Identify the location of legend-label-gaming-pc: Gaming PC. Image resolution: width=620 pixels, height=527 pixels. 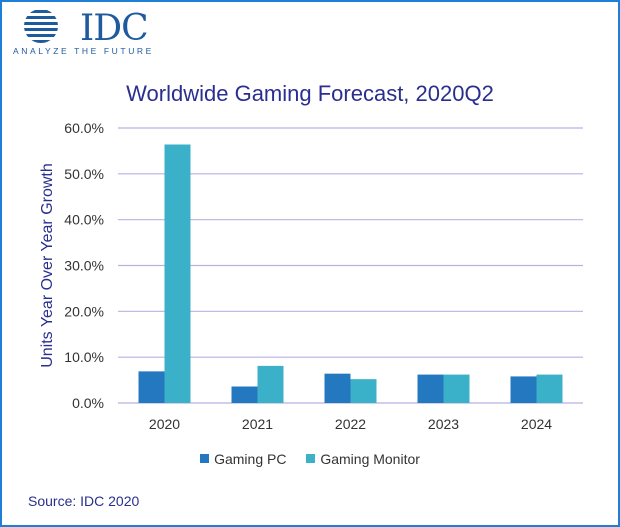
(250, 458).